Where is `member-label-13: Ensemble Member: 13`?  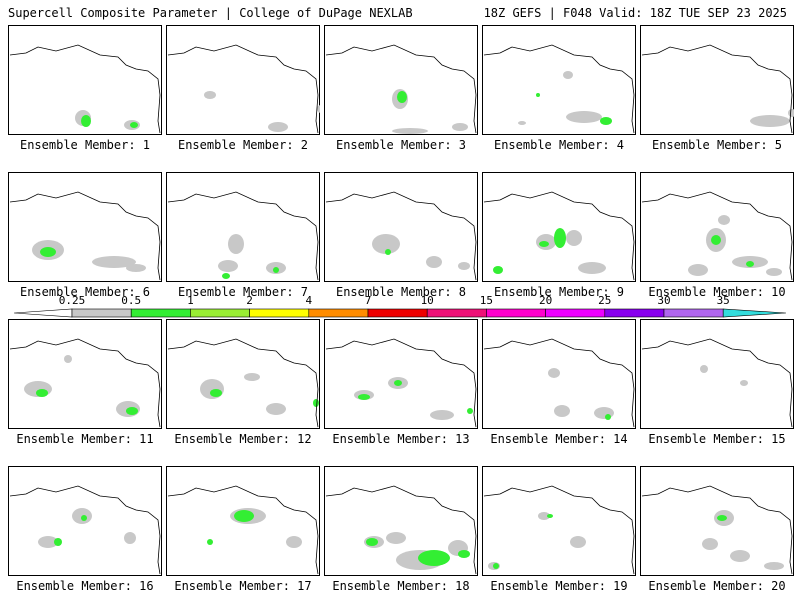 member-label-13: Ensemble Member: 13 is located at coordinates (401, 439).